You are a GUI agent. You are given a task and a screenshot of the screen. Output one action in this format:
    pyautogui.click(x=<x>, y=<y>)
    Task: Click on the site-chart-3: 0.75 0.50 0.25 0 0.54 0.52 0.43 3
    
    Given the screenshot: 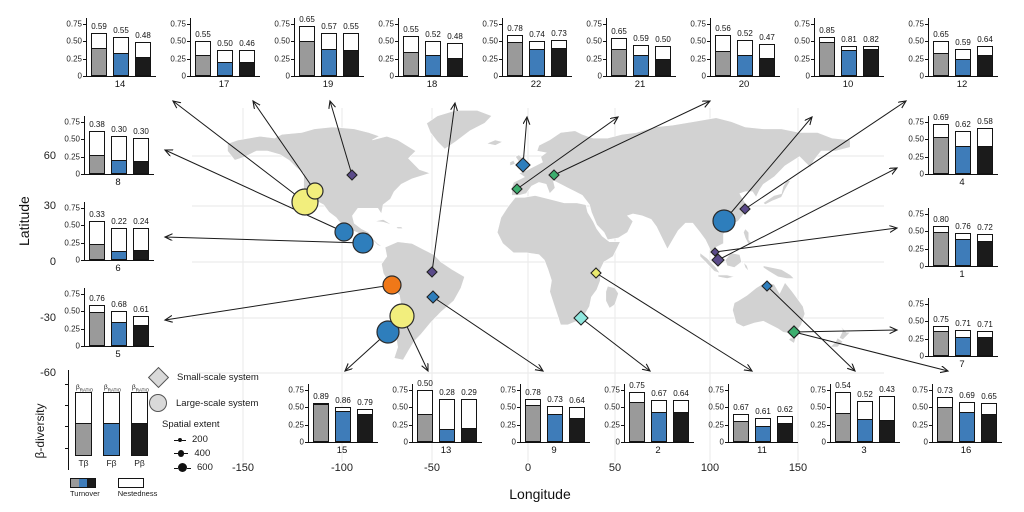 What is the action you would take?
    pyautogui.click(x=854, y=418)
    